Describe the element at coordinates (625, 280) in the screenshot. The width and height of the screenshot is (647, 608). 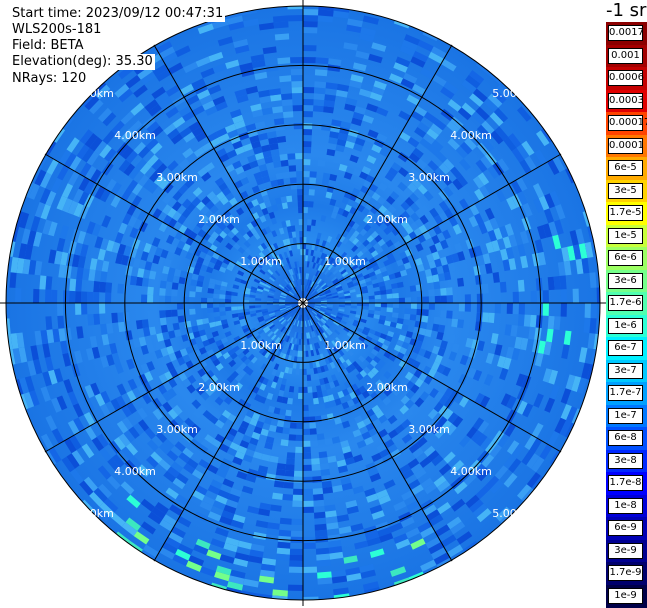
I see `colorbar-tick-label: 3e-6` at that location.